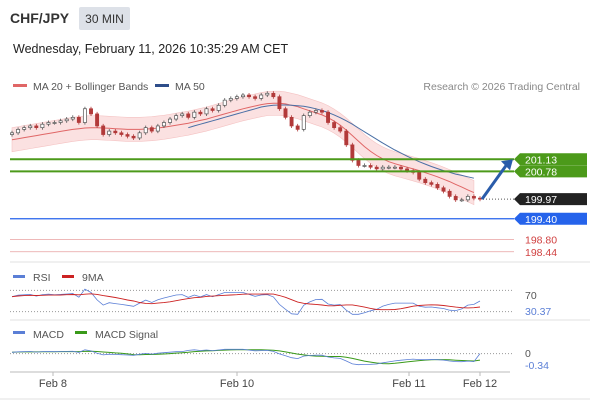  What do you see at coordinates (268, 381) in the screenshot?
I see `x-axis: Feb 8 Feb 10 Feb 11 Feb 12` at bounding box center [268, 381].